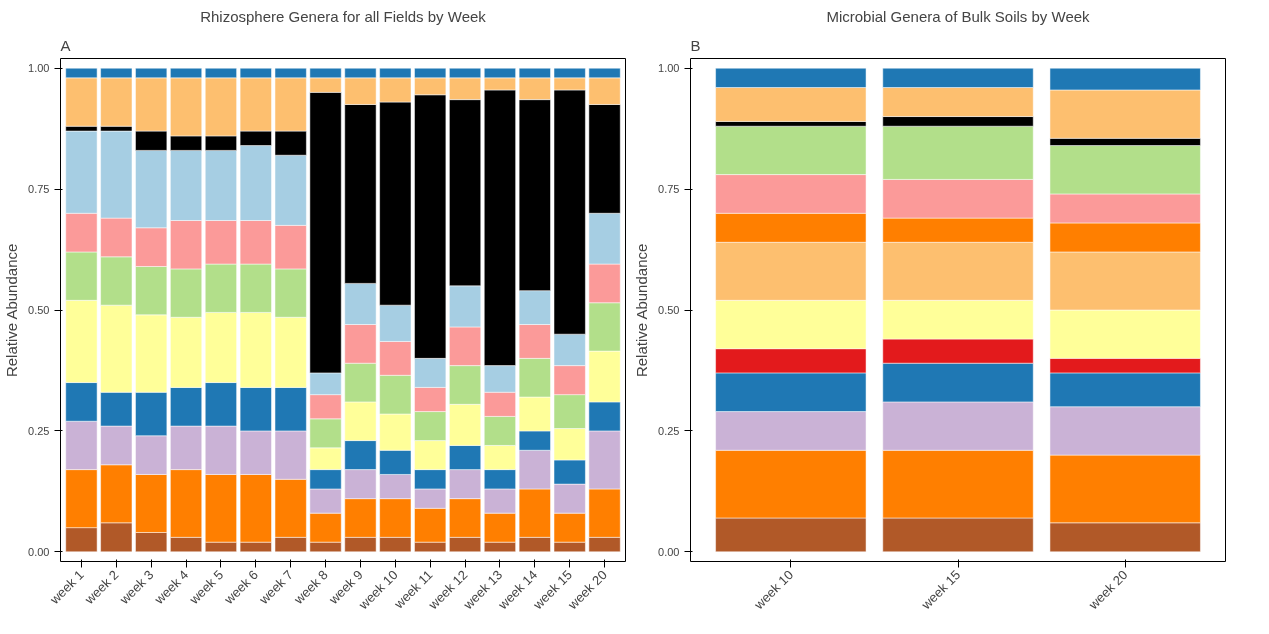 The height and width of the screenshot is (634, 1269). Describe the element at coordinates (65, 45) in the screenshot. I see `text: A` at that location.